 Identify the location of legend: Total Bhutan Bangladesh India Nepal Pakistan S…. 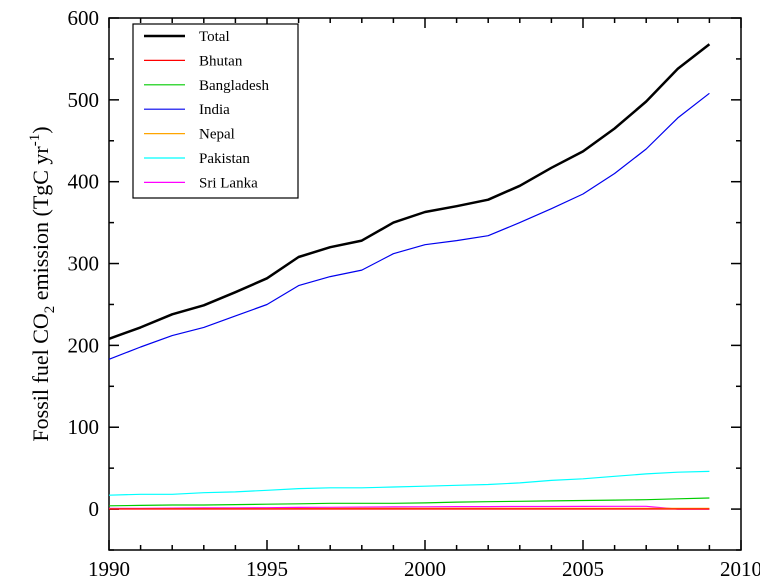
(215, 111).